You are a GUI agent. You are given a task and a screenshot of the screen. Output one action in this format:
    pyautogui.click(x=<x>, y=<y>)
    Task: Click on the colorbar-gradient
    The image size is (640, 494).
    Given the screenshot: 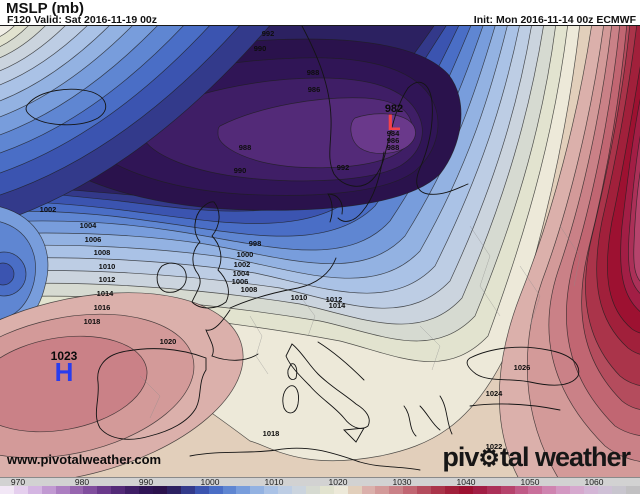 What is the action you would take?
    pyautogui.click(x=320, y=490)
    